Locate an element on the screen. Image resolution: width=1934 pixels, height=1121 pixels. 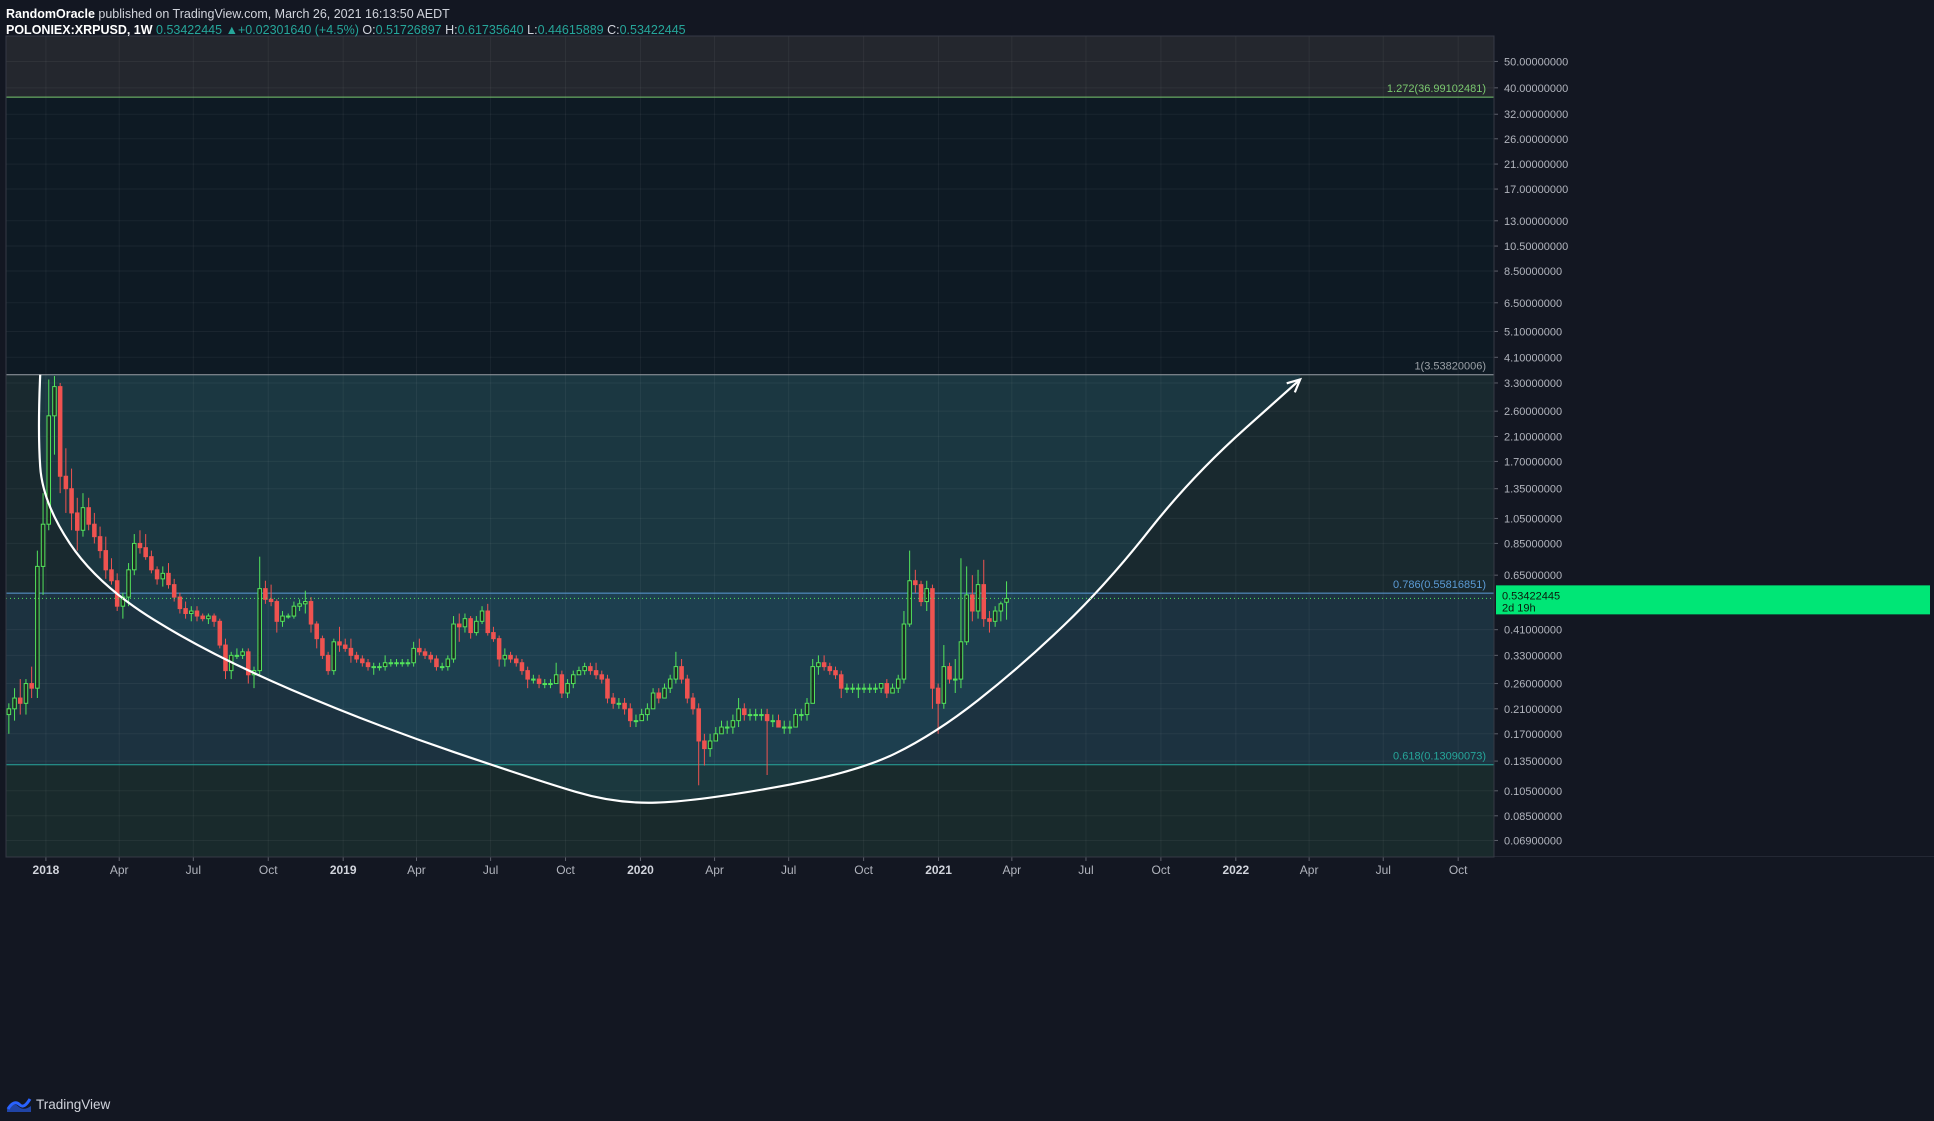
tradingview-brand: TradingView is located at coordinates (73, 1104).